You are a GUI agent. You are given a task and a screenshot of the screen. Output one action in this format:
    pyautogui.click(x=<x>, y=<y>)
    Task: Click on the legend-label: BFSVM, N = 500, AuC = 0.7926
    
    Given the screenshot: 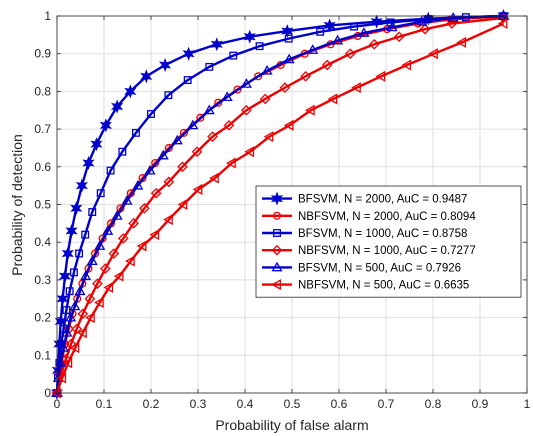 What is the action you would take?
    pyautogui.click(x=379, y=268)
    